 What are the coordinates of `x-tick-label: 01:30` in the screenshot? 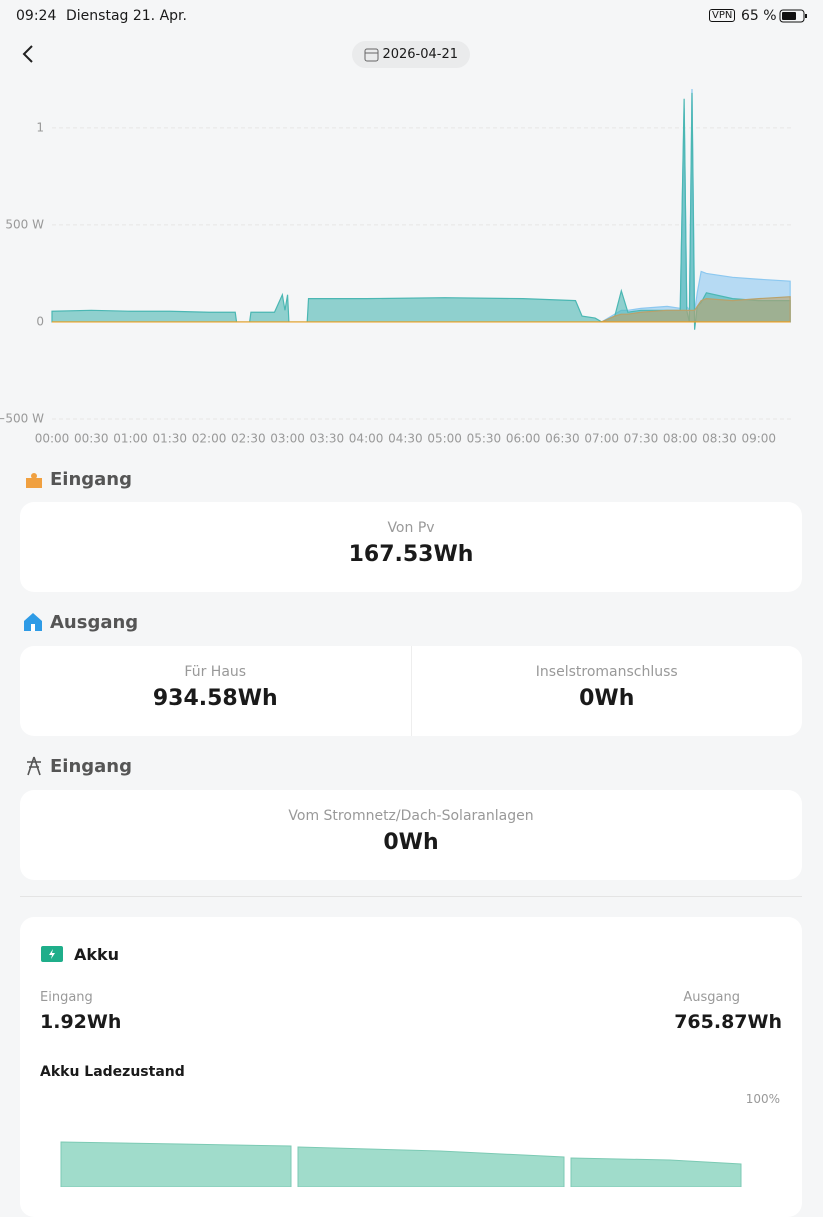 It's located at (169, 439).